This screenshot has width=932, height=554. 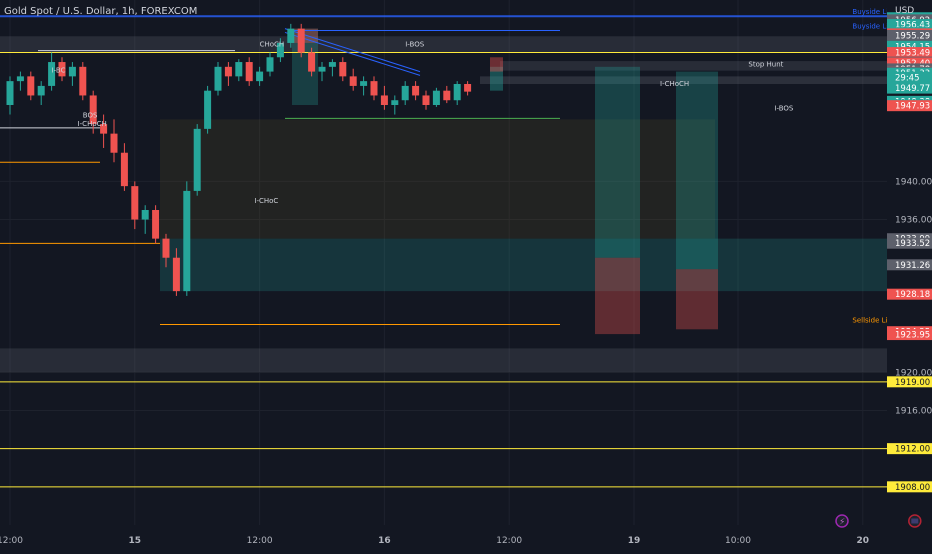 What do you see at coordinates (912, 26) in the screenshot?
I see `price-label: 1956.43` at bounding box center [912, 26].